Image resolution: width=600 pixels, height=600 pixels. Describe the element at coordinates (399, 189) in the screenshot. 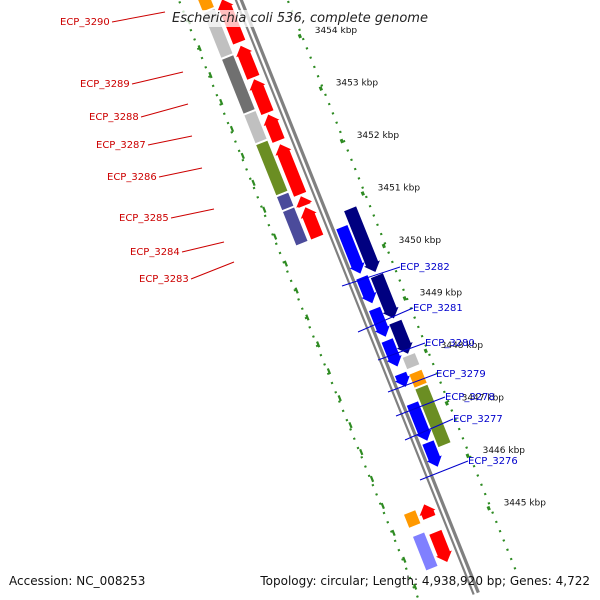

I see `tick-label: 3451 kbp` at that location.